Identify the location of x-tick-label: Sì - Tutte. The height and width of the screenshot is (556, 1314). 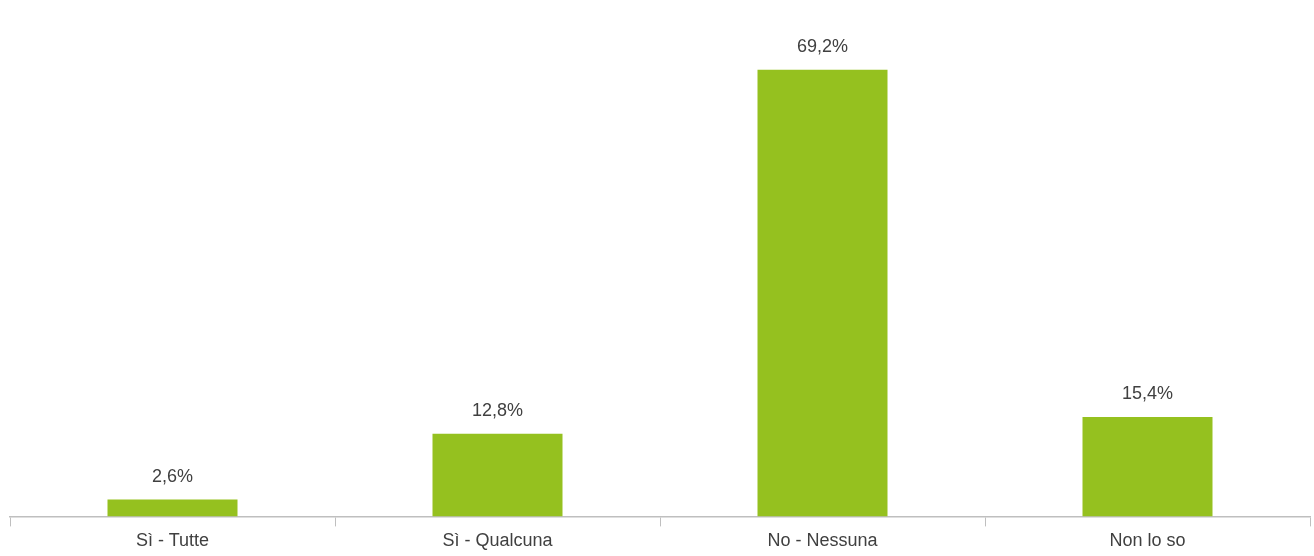
(172, 540).